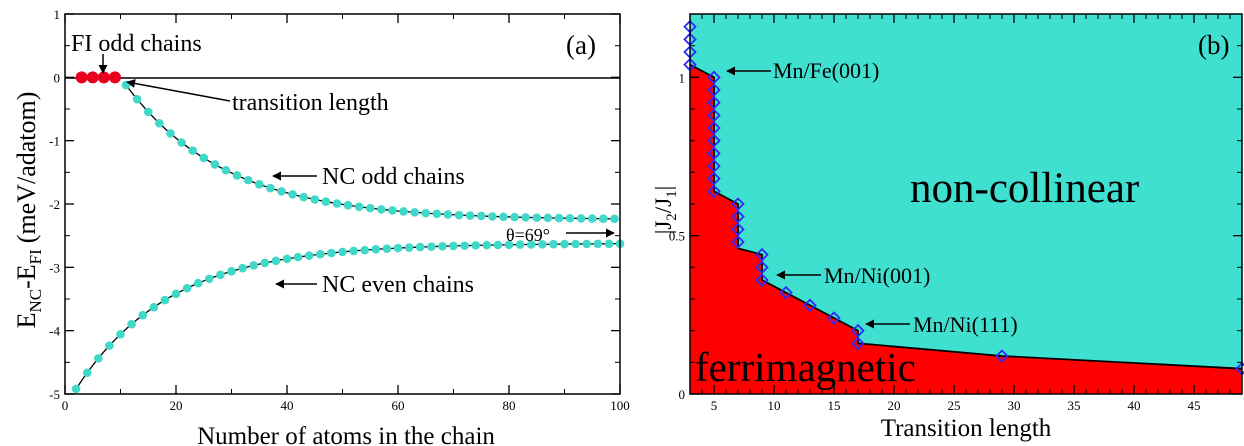 Image resolution: width=1244 pixels, height=446 pixels. I want to click on y-tick-label: 0, so click(682, 394).